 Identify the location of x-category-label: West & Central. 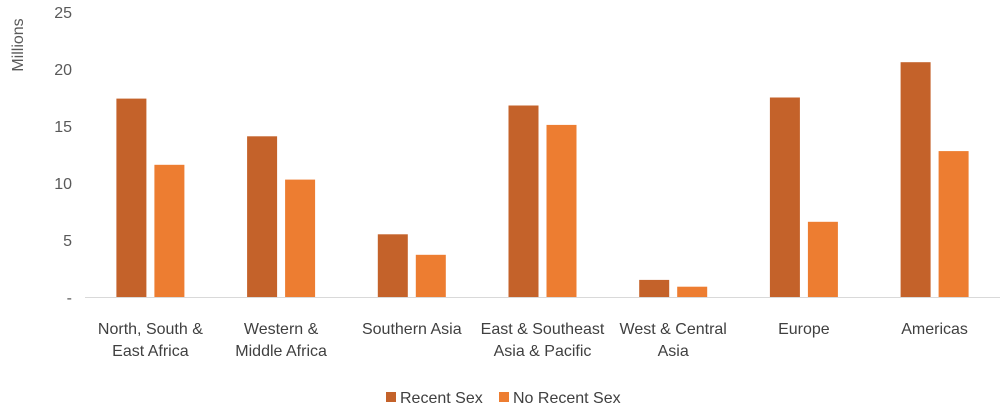
(673, 329).